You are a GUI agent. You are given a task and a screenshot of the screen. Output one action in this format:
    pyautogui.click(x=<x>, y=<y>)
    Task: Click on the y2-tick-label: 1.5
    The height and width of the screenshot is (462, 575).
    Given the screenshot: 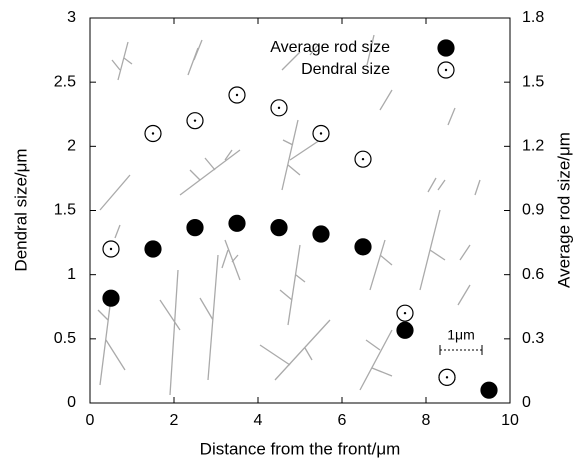 What is the action you would take?
    pyautogui.click(x=533, y=81)
    